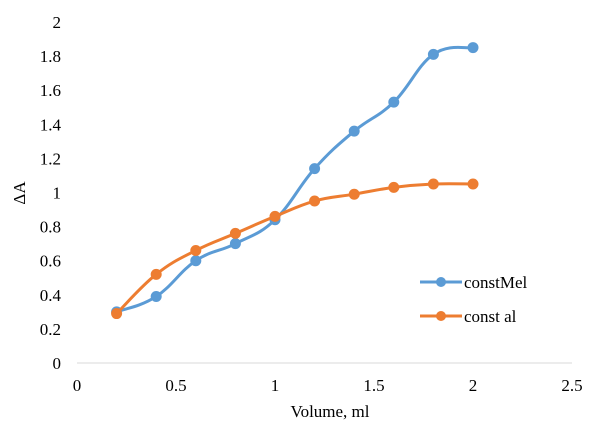 This screenshot has height=423, width=601. Describe the element at coordinates (51, 295) in the screenshot. I see `y-tick-label: 0.4` at that location.